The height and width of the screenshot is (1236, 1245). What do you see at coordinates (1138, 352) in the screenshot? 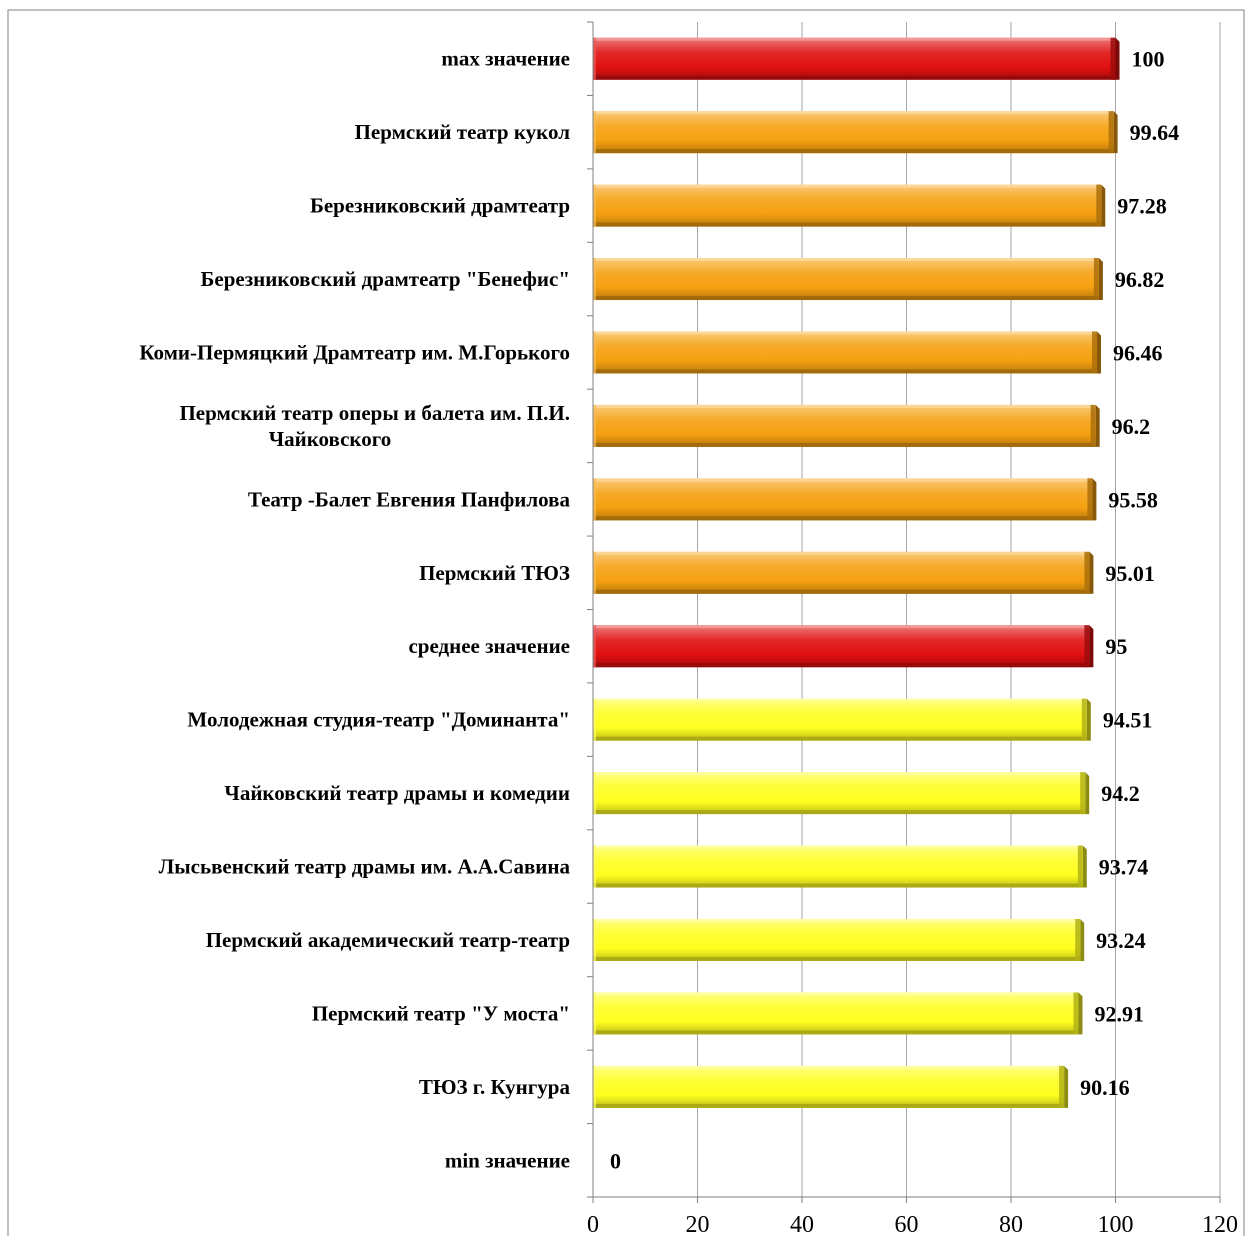
I see `value-label: 96.46` at bounding box center [1138, 352].